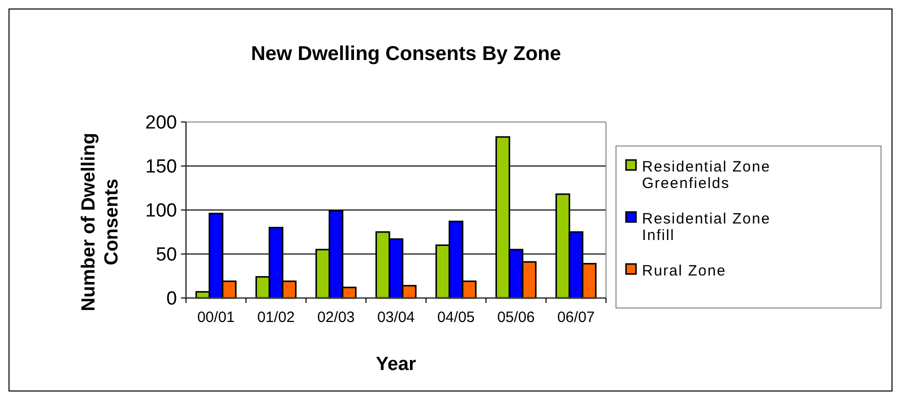  I want to click on x-axis-title: Year, so click(396, 364).